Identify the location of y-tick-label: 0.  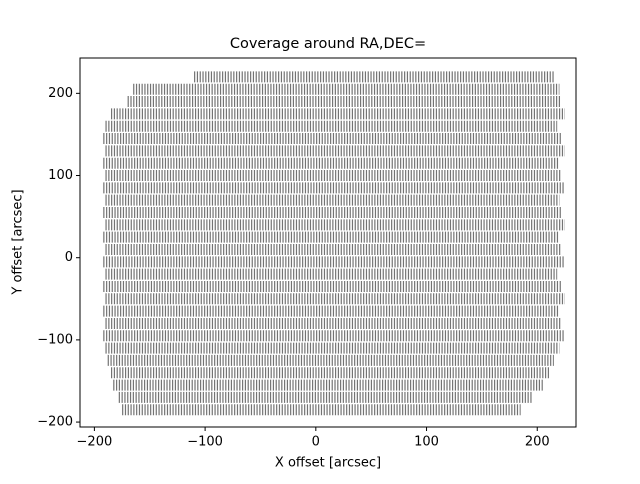
(69, 257).